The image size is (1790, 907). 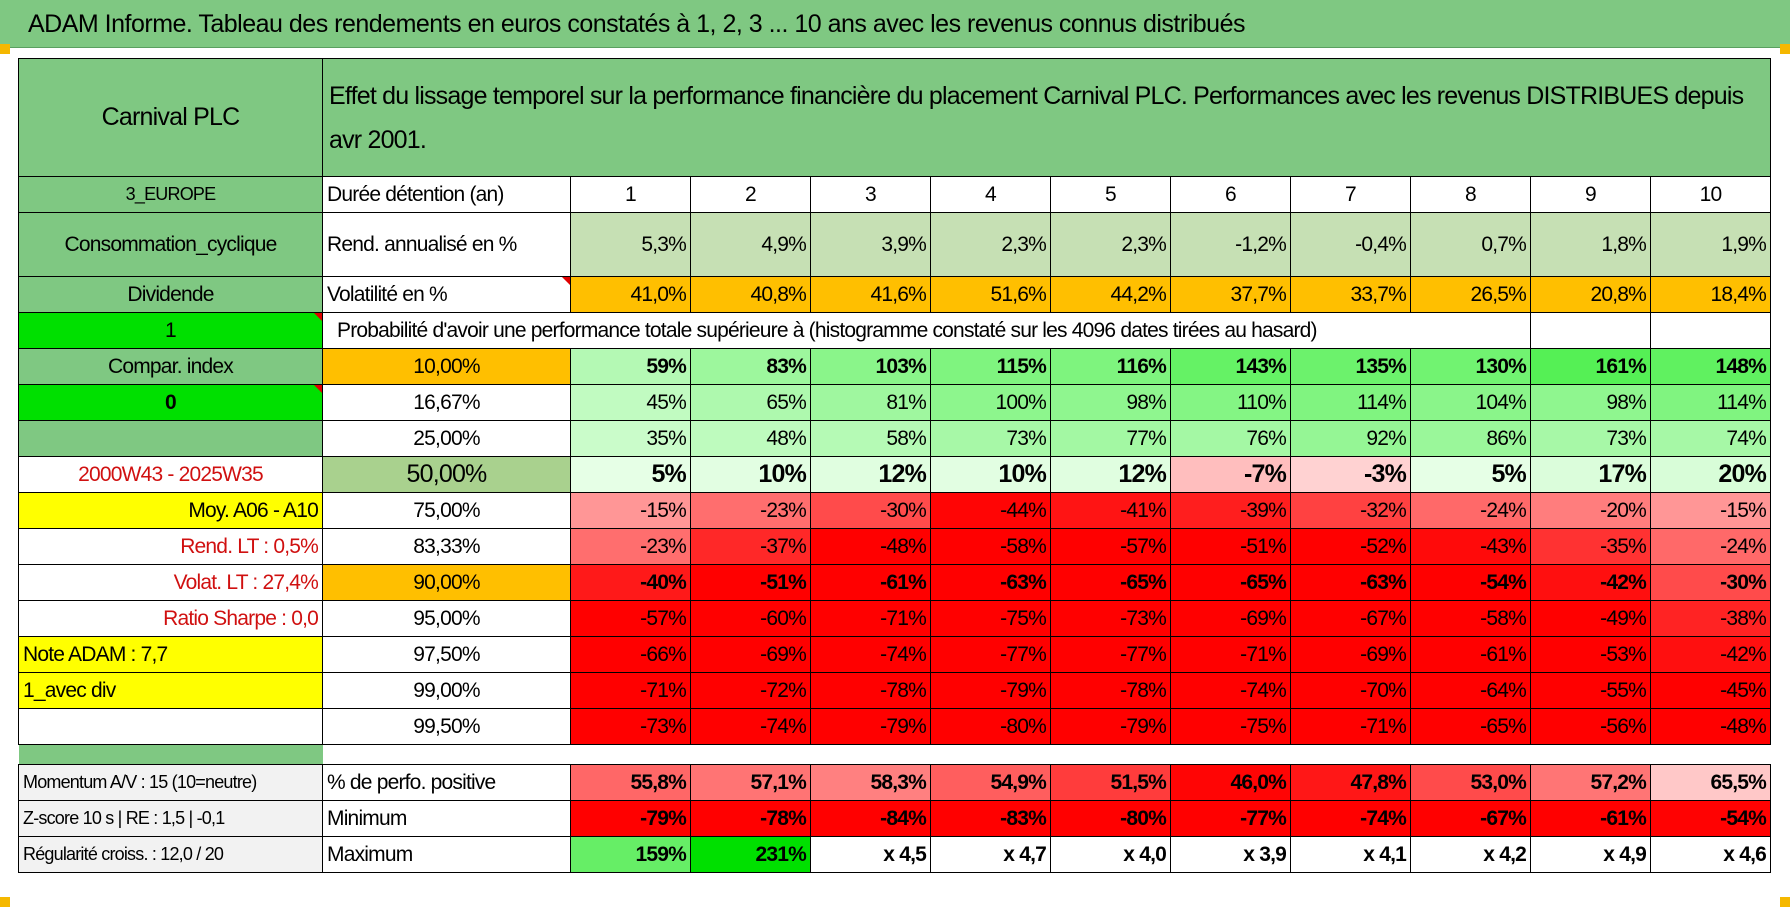 What do you see at coordinates (870, 244) in the screenshot?
I see `rend-cell: 3,9%` at bounding box center [870, 244].